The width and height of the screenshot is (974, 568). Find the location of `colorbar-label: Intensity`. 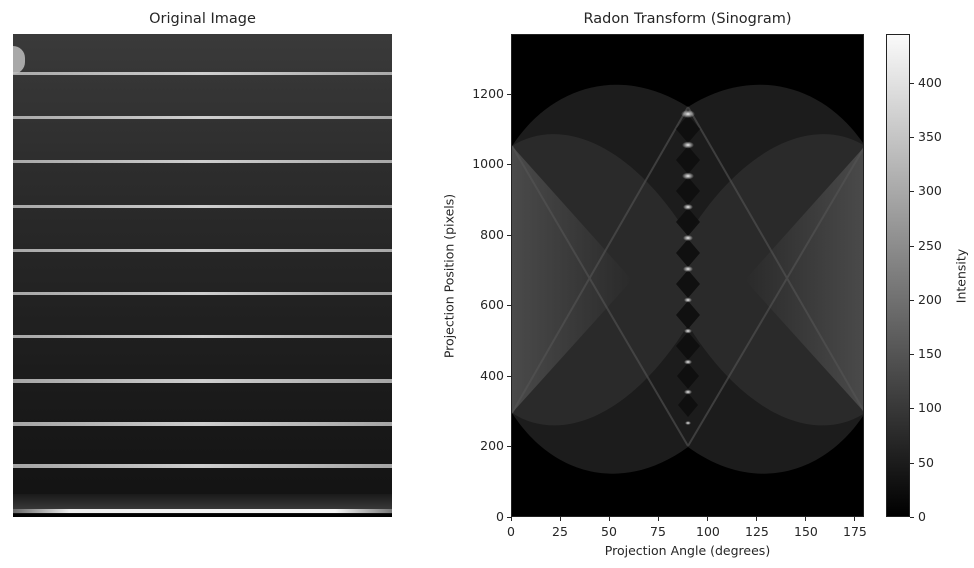

colorbar-label: Intensity is located at coordinates (961, 276).